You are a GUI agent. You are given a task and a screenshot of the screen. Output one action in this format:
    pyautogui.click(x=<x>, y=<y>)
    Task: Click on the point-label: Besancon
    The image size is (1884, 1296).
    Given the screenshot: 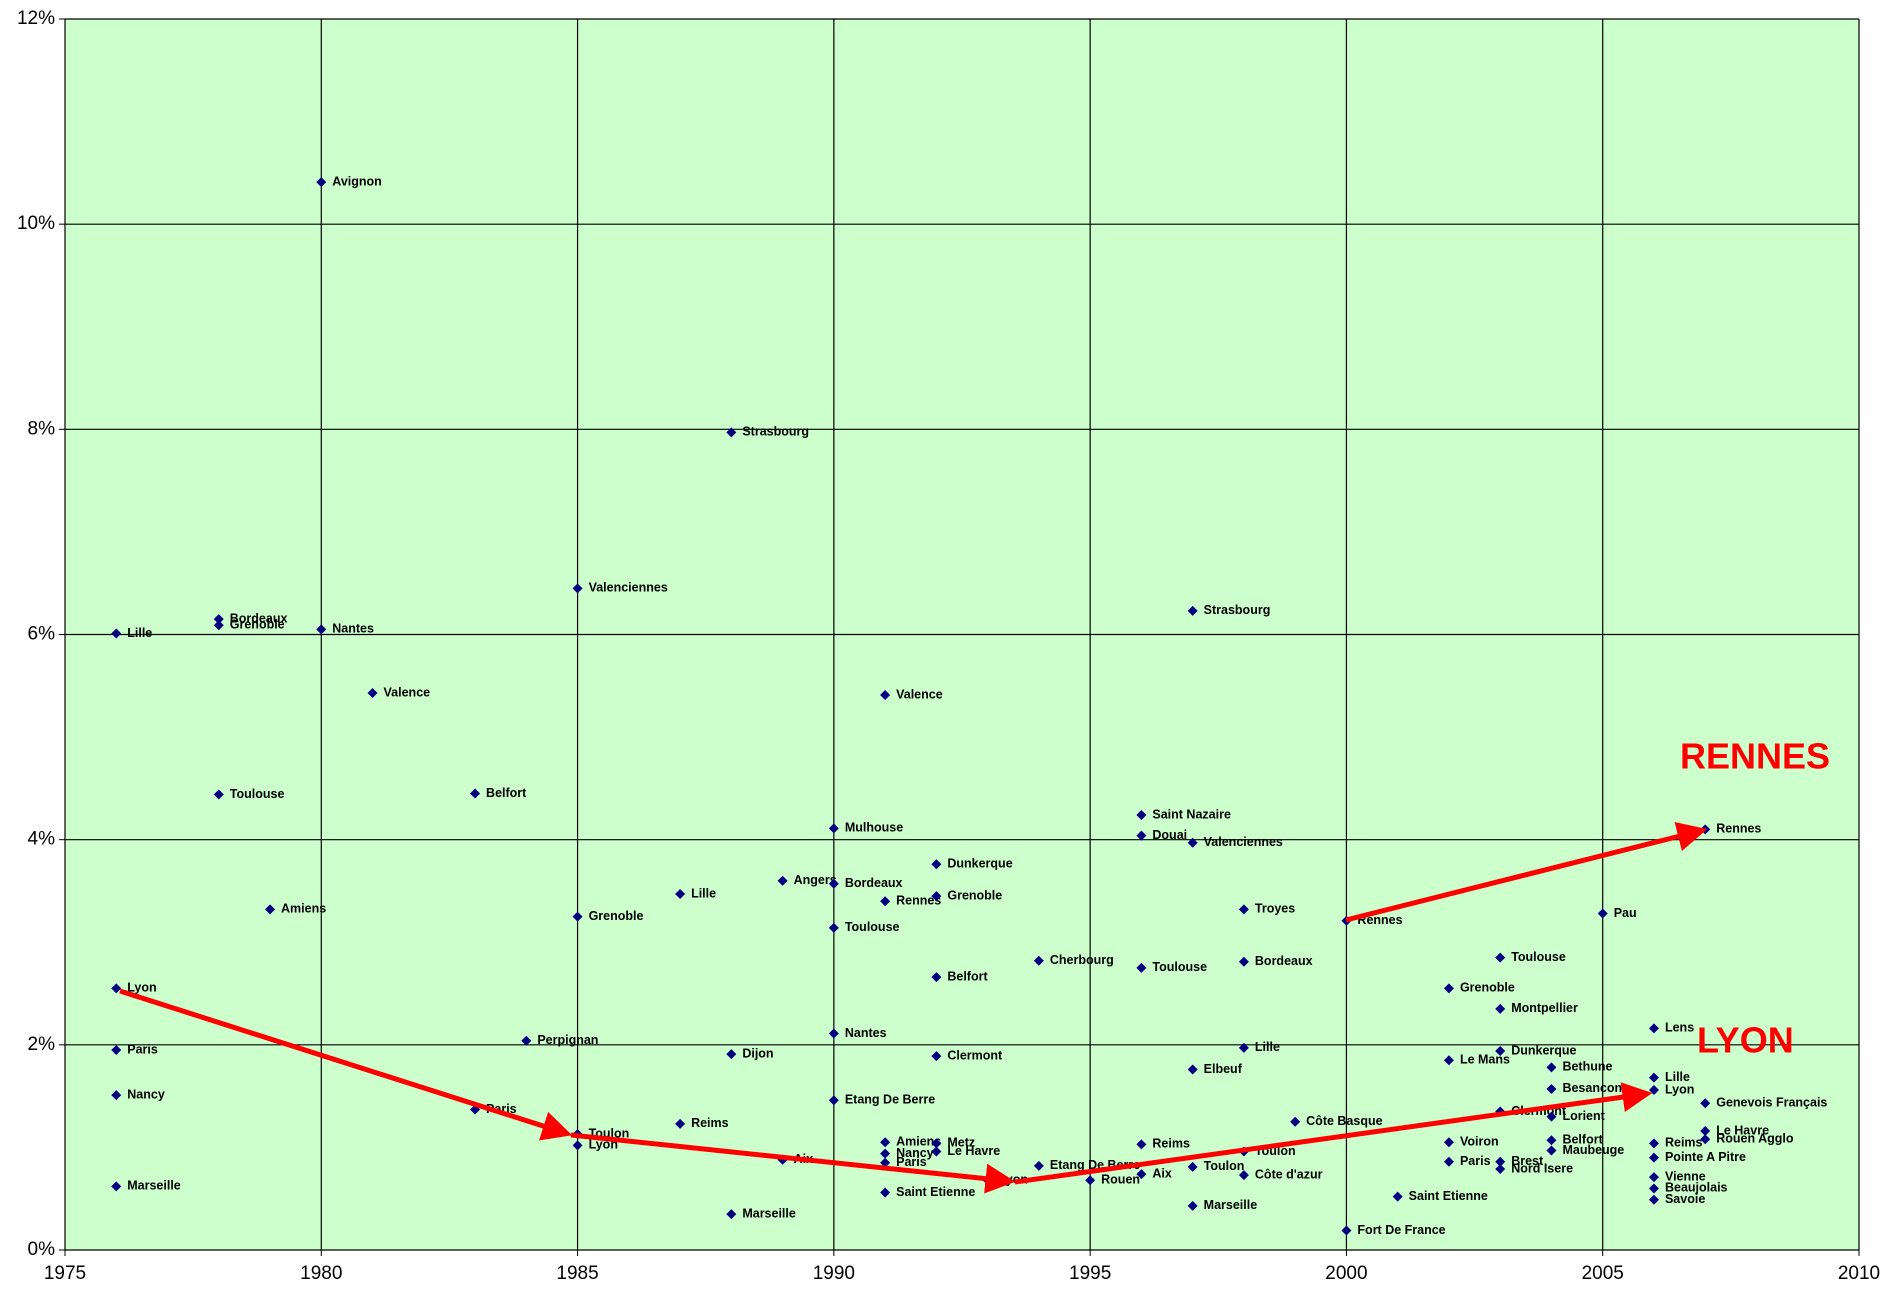 What is the action you would take?
    pyautogui.click(x=1592, y=1088)
    